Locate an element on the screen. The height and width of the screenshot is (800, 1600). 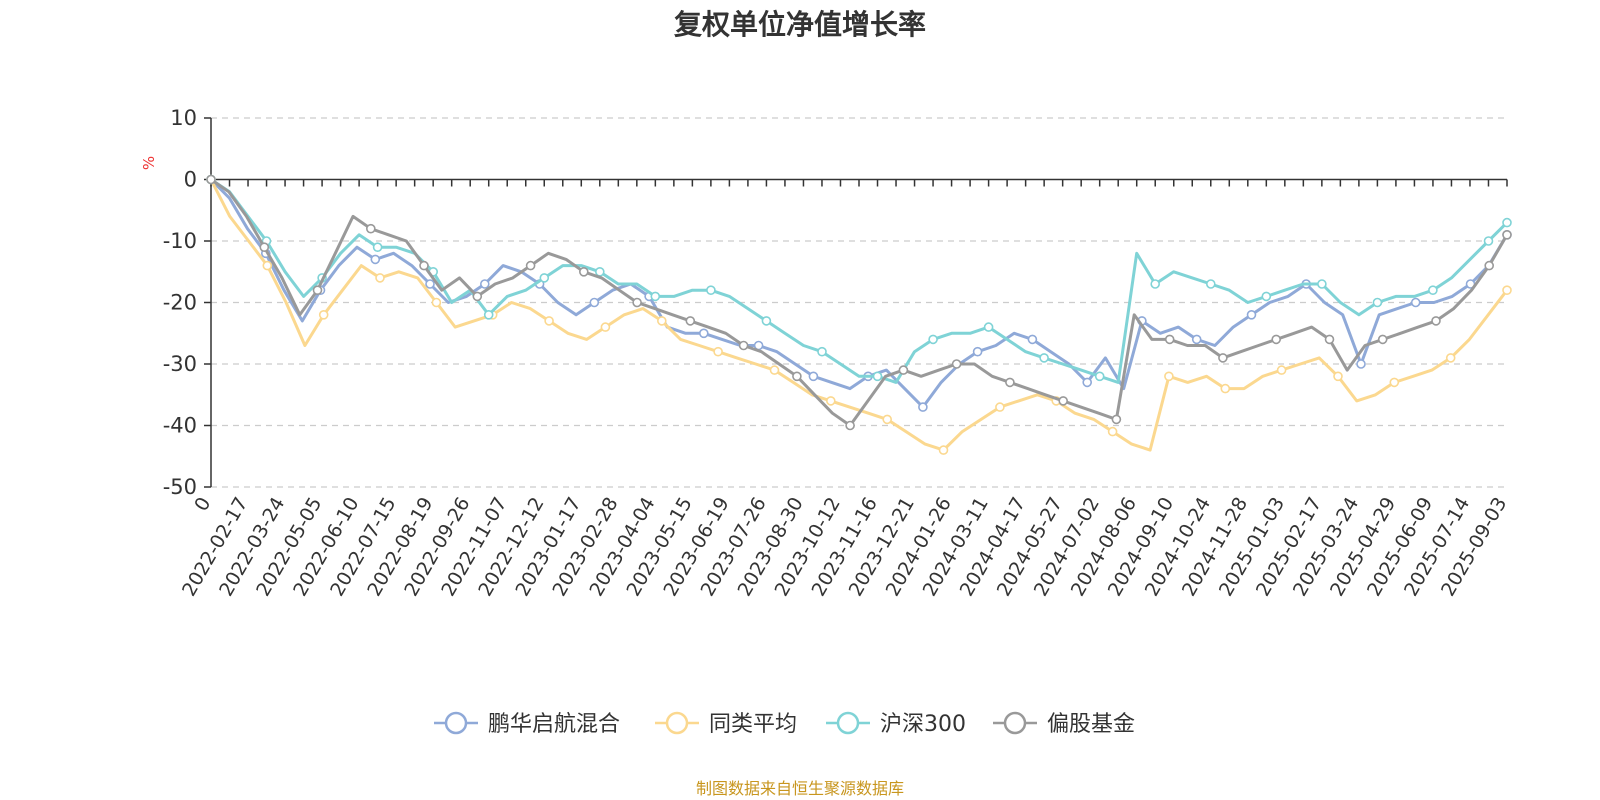
data-source-note: 制图数据来自恒生聚源数据库 is located at coordinates (800, 788).